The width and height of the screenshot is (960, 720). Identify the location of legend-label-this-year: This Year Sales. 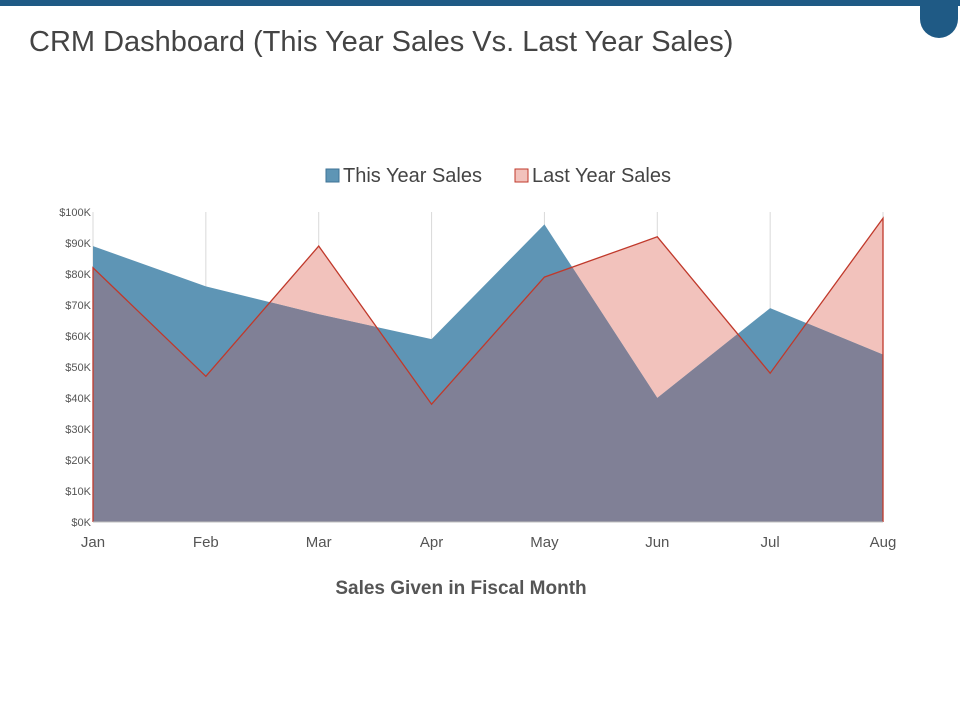
(412, 176).